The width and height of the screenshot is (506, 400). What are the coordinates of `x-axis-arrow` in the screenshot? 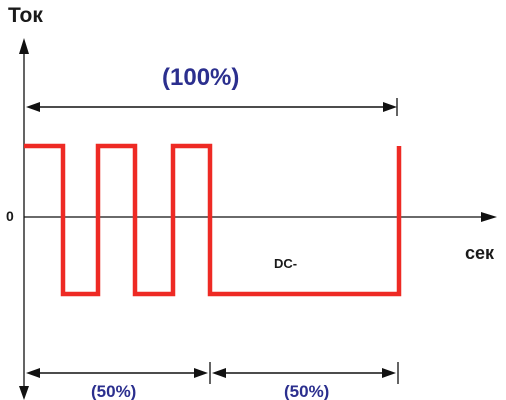 It's located at (489, 217).